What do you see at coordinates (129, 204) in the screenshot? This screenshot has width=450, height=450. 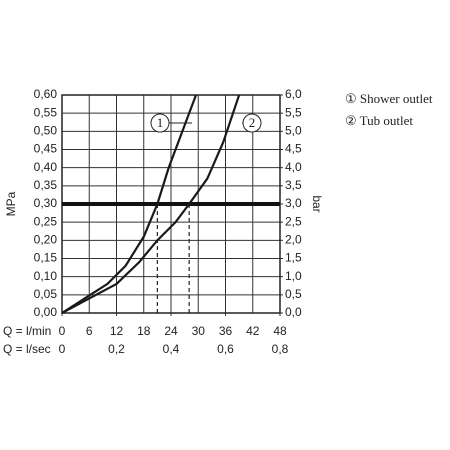 I see `line` at bounding box center [129, 204].